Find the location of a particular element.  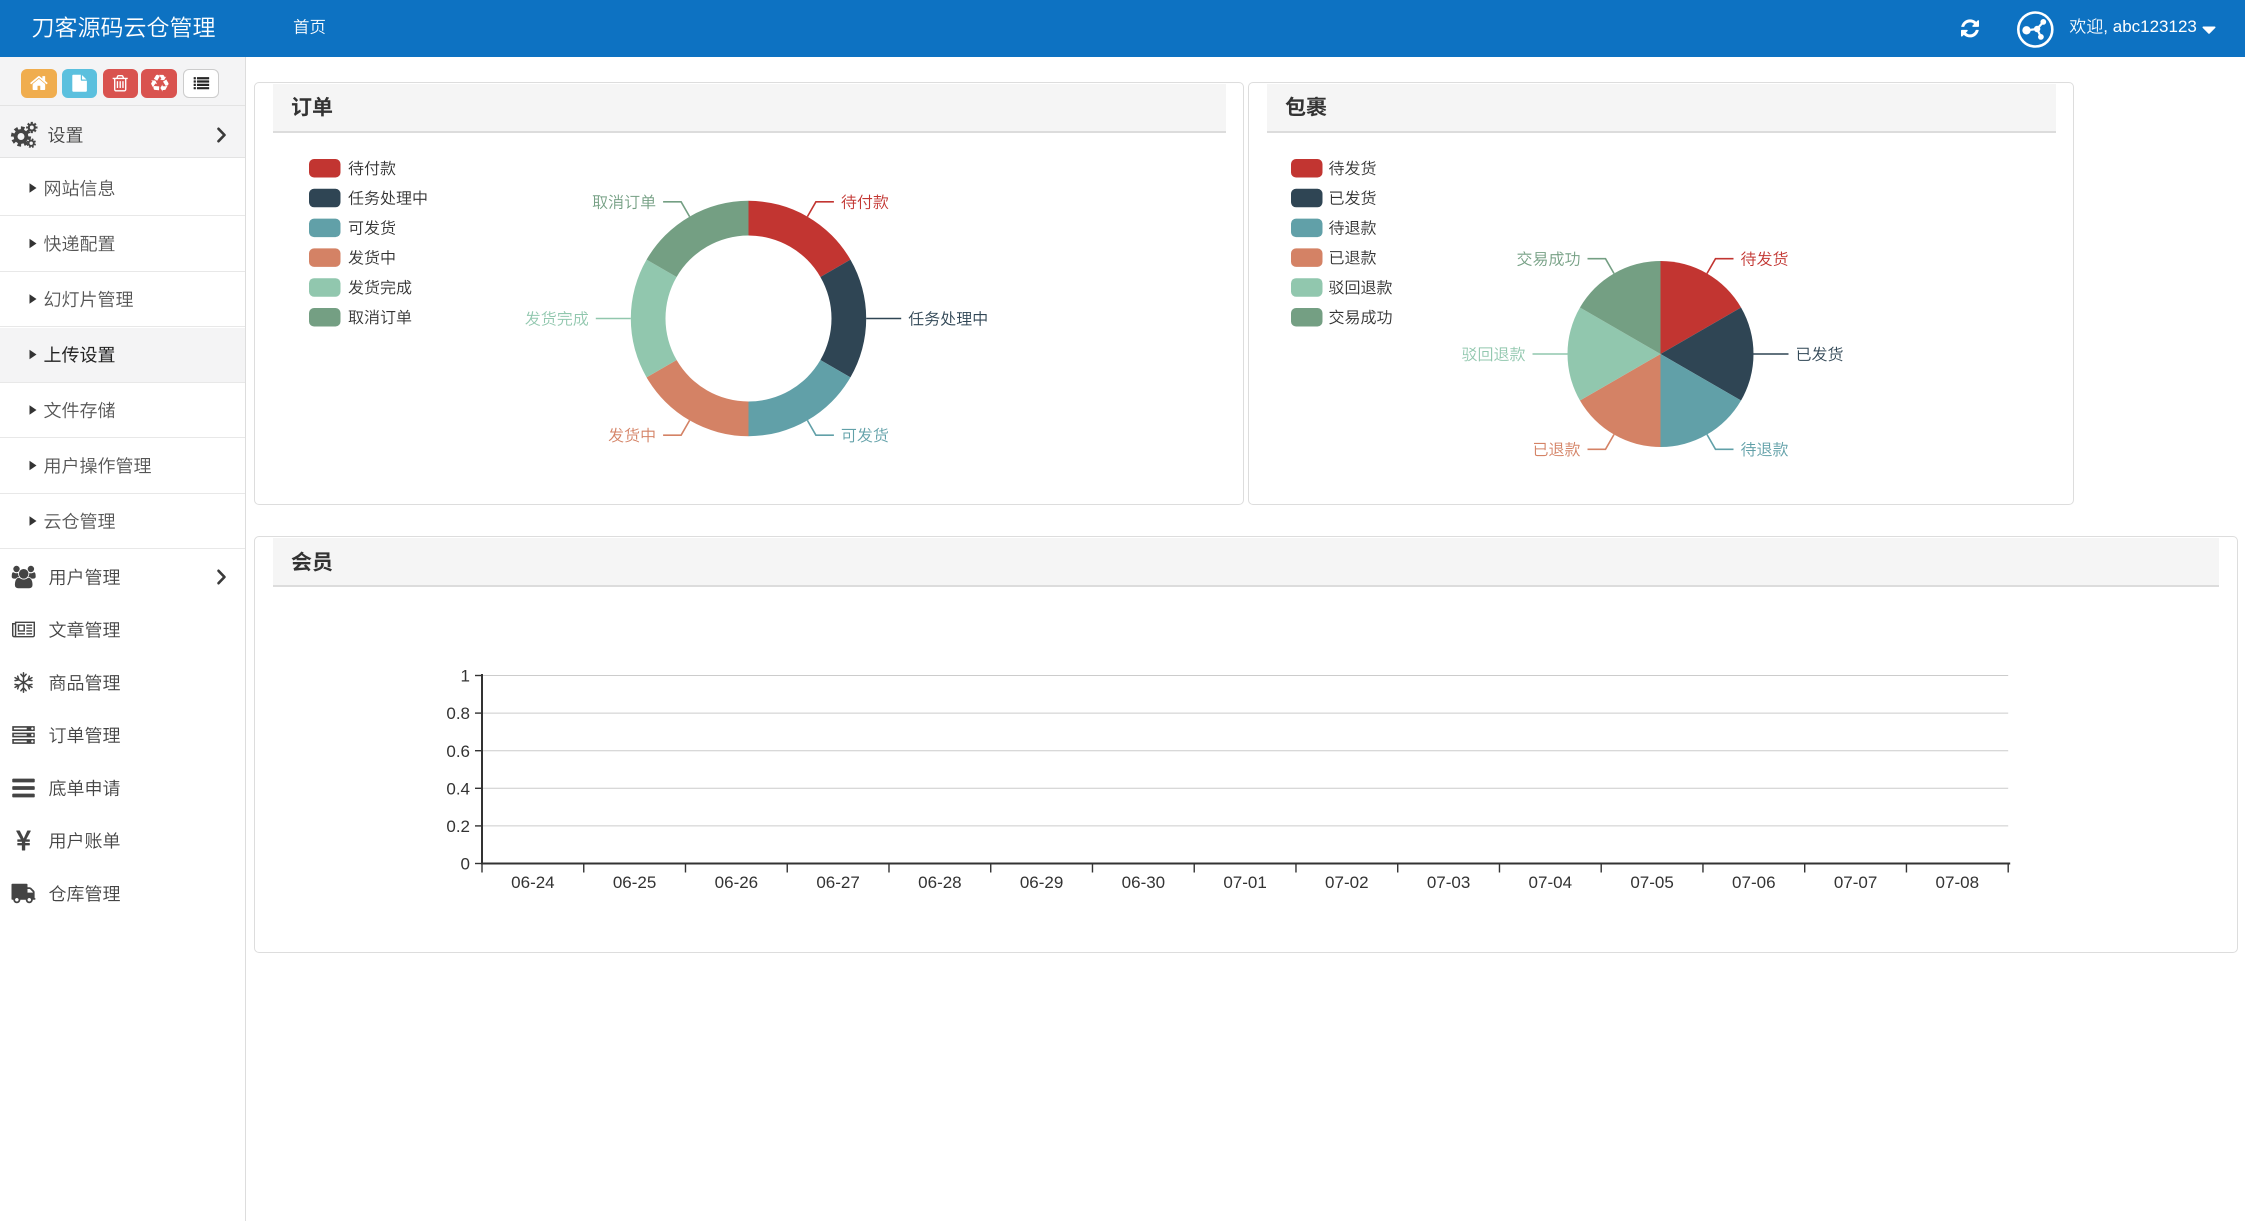

svg-text: 0 is located at coordinates (465, 864).